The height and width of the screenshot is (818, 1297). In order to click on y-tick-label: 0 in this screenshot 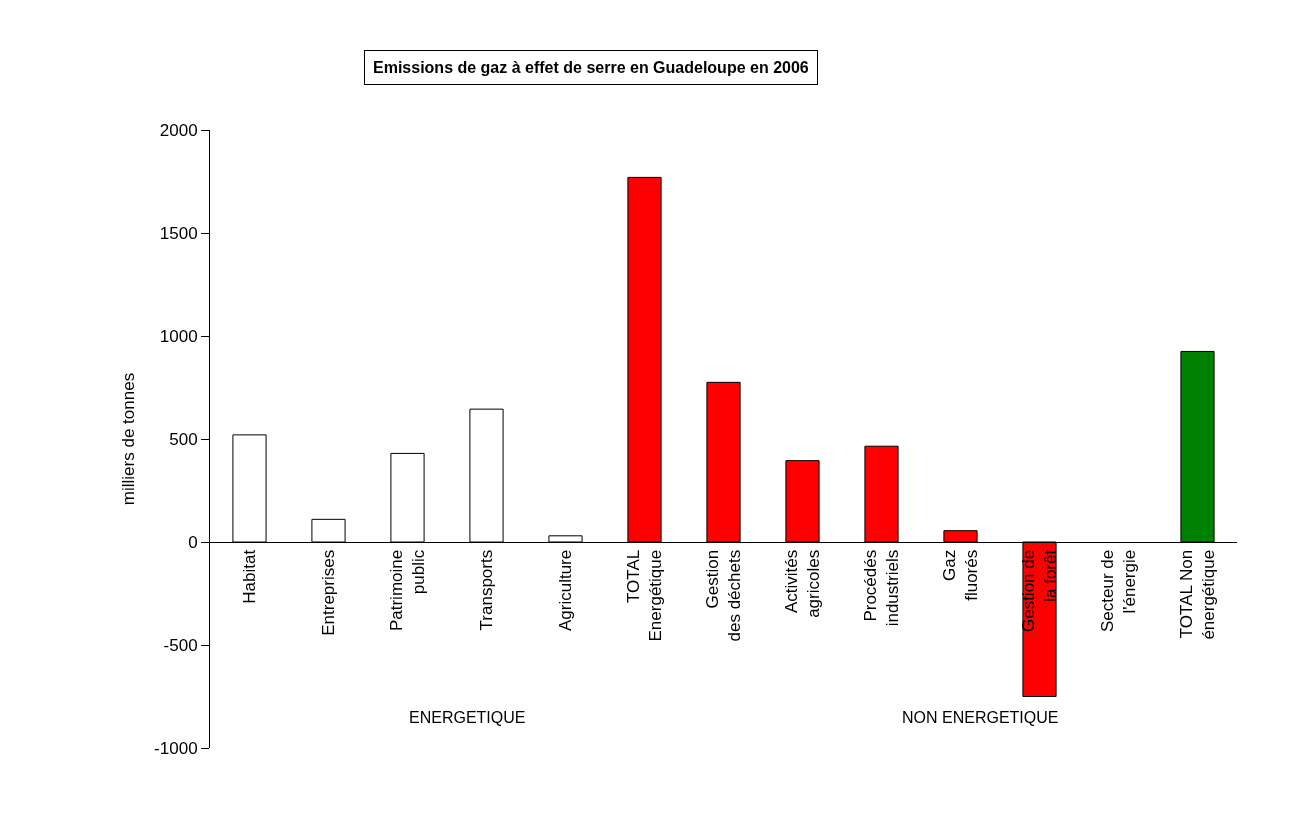, I will do `click(193, 542)`.